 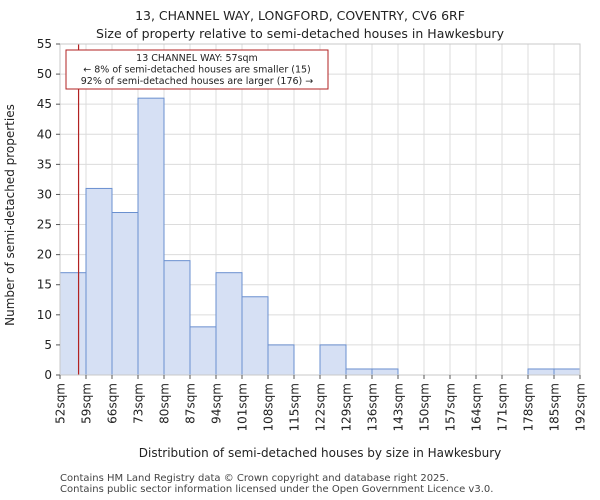 I want to click on y-tick-label: 25, so click(x=44, y=225).